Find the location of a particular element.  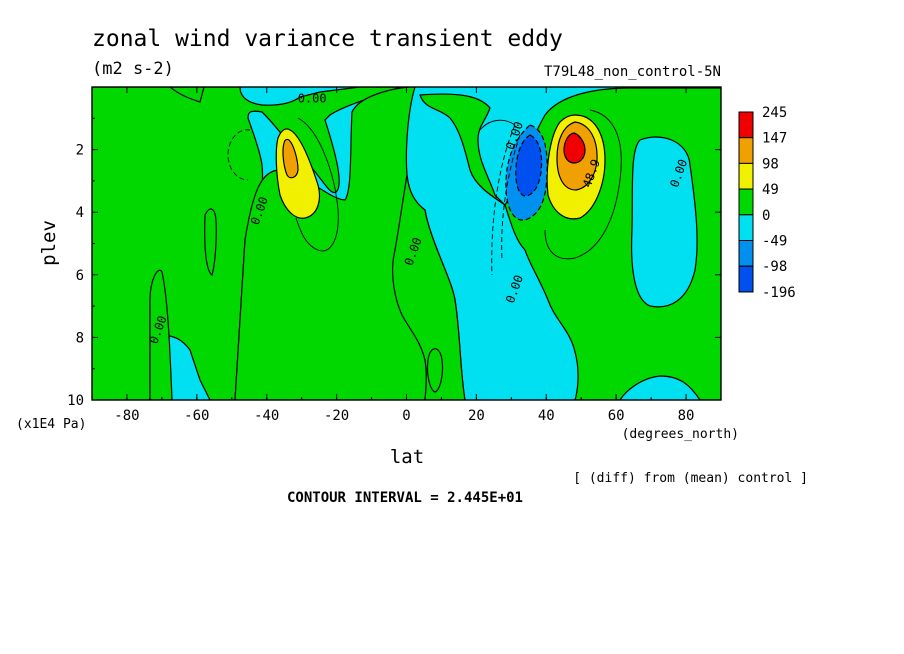

x-tick-label: 20 is located at coordinates (476, 416).